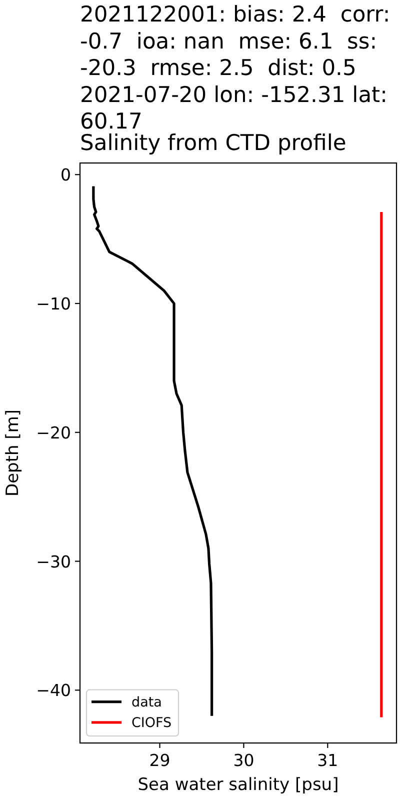  Describe the element at coordinates (53, 304) in the screenshot. I see `y-tick-label: −10` at that location.